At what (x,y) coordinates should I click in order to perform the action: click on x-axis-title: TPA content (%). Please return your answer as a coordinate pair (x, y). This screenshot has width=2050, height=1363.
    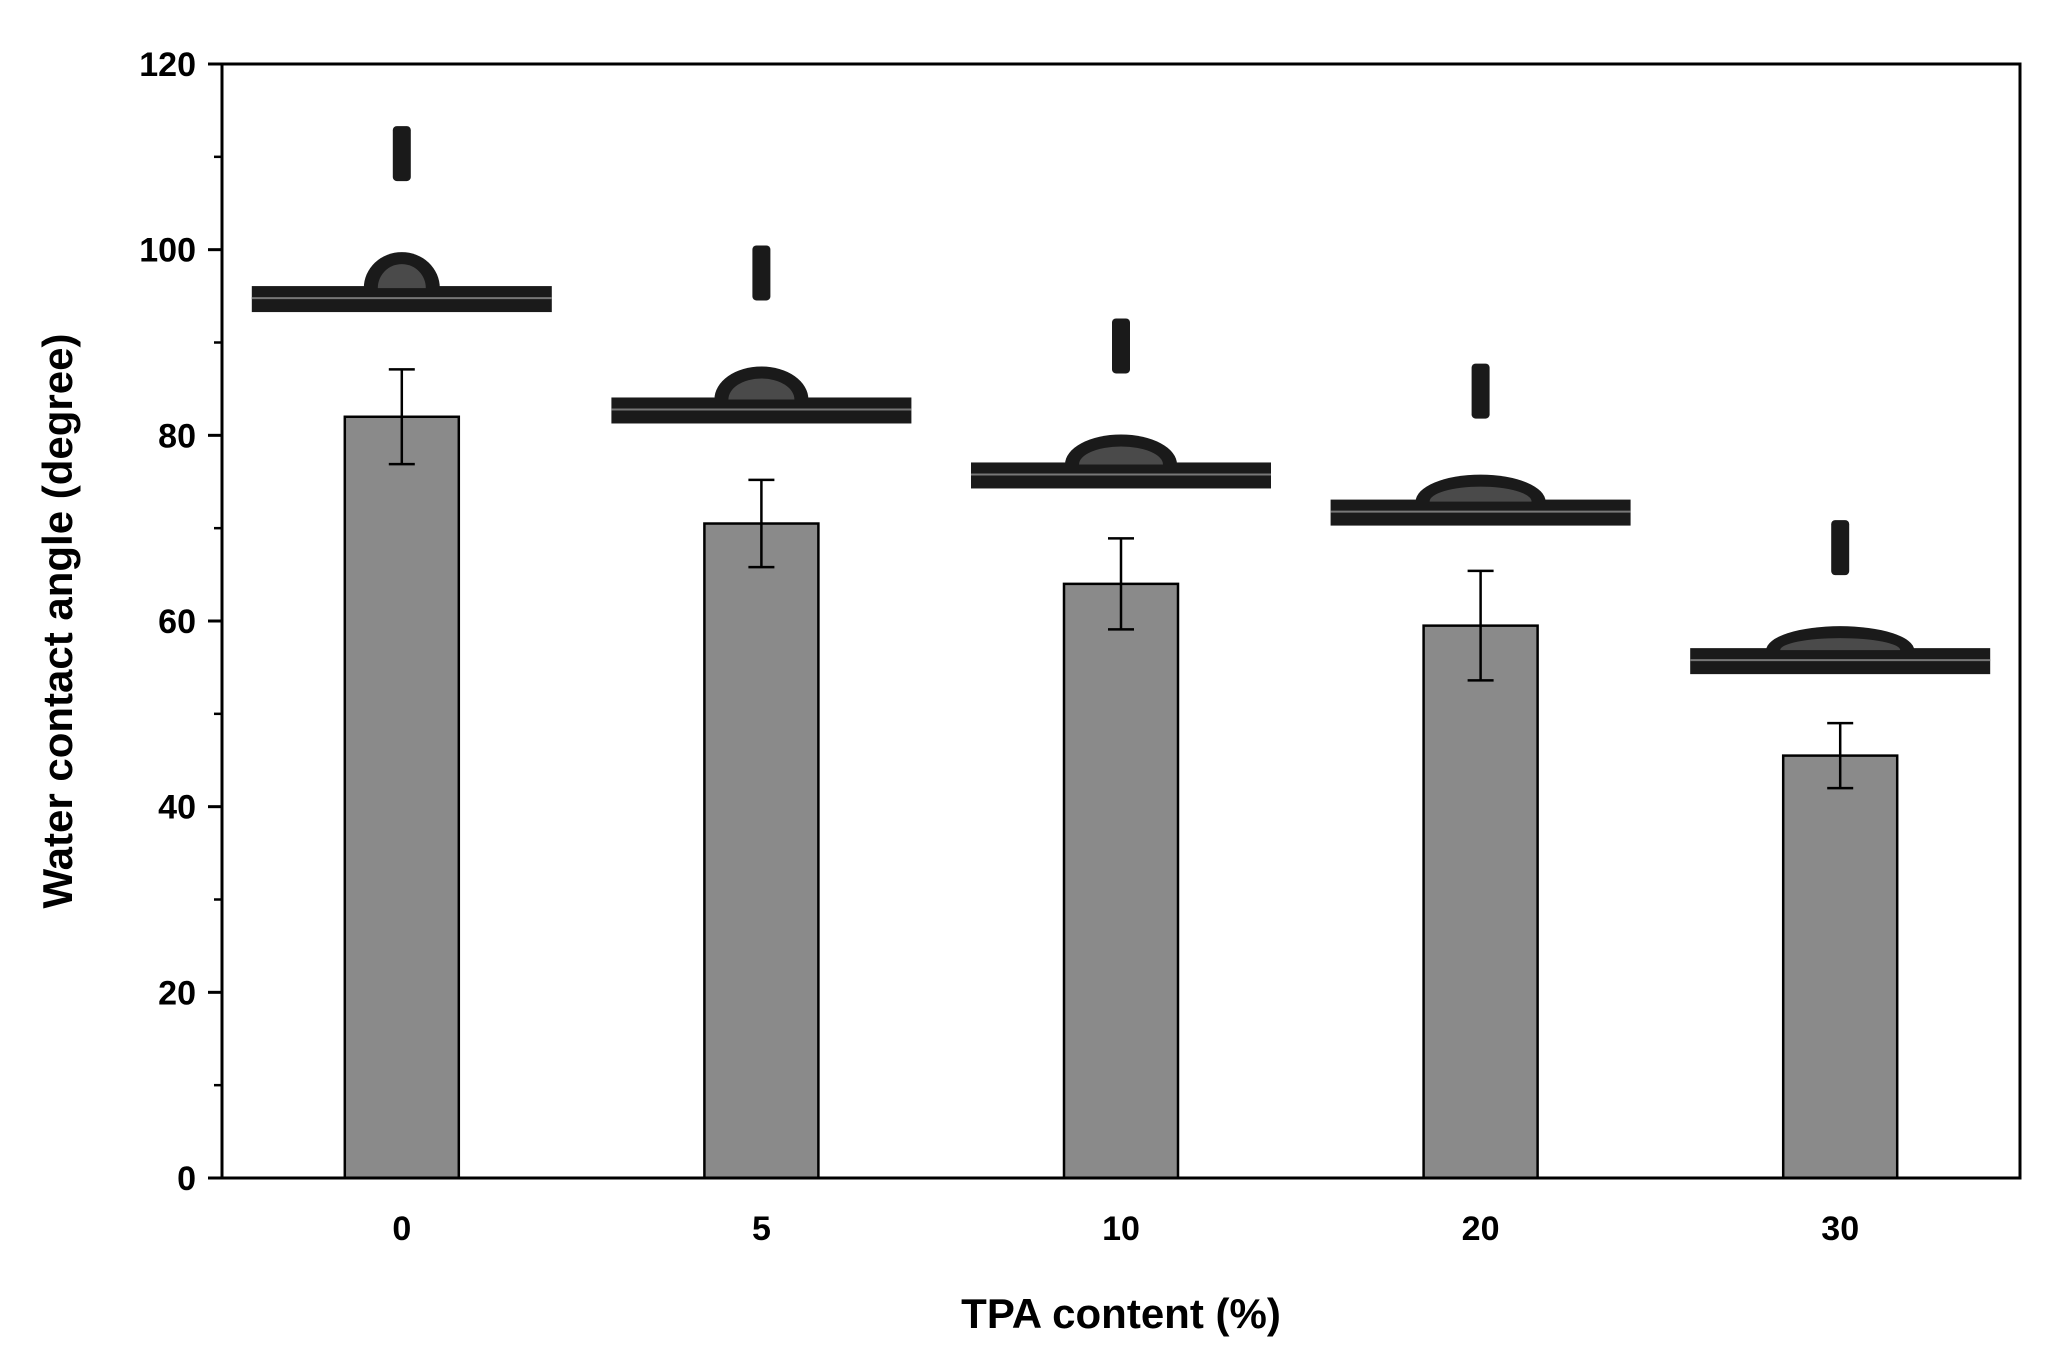
    Looking at the image, I should click on (1121, 1313).